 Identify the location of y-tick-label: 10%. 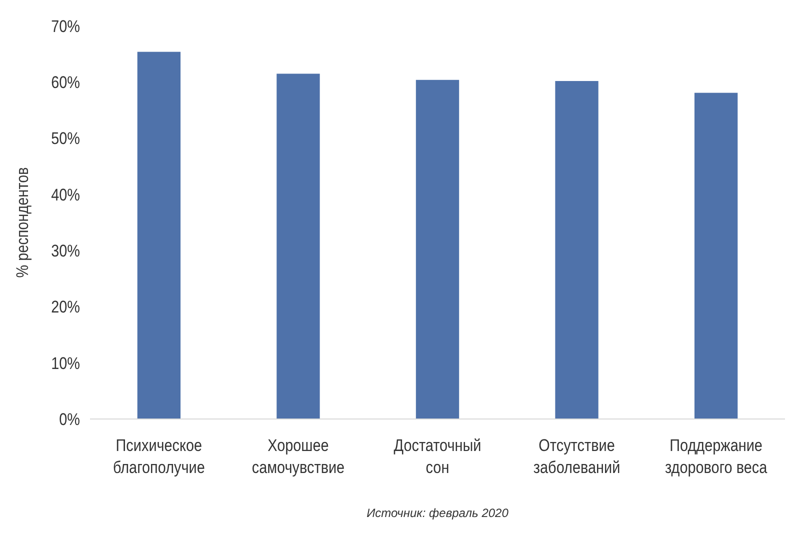
(65, 364).